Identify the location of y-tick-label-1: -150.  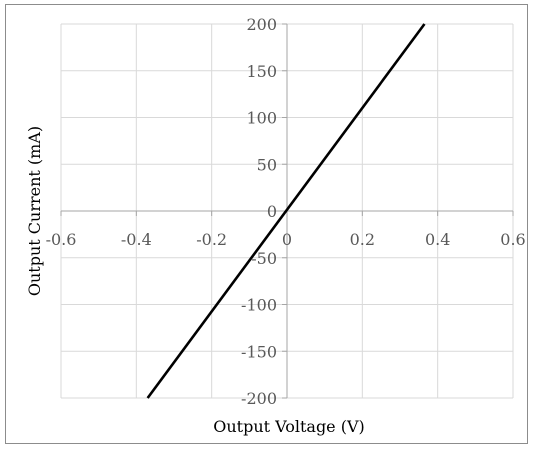
(259, 351).